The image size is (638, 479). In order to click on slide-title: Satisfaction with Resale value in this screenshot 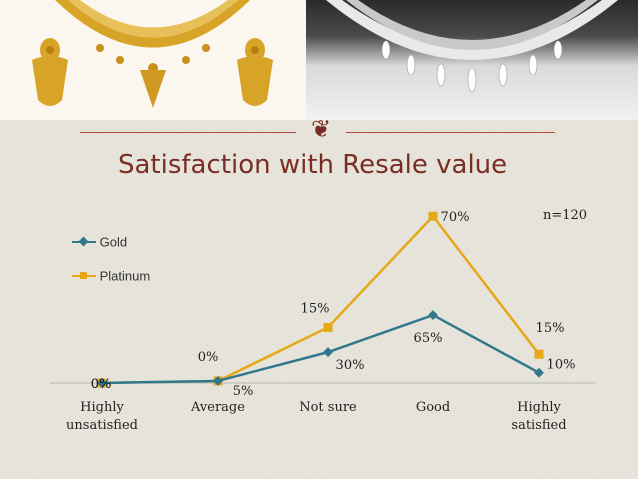, I will do `click(313, 165)`.